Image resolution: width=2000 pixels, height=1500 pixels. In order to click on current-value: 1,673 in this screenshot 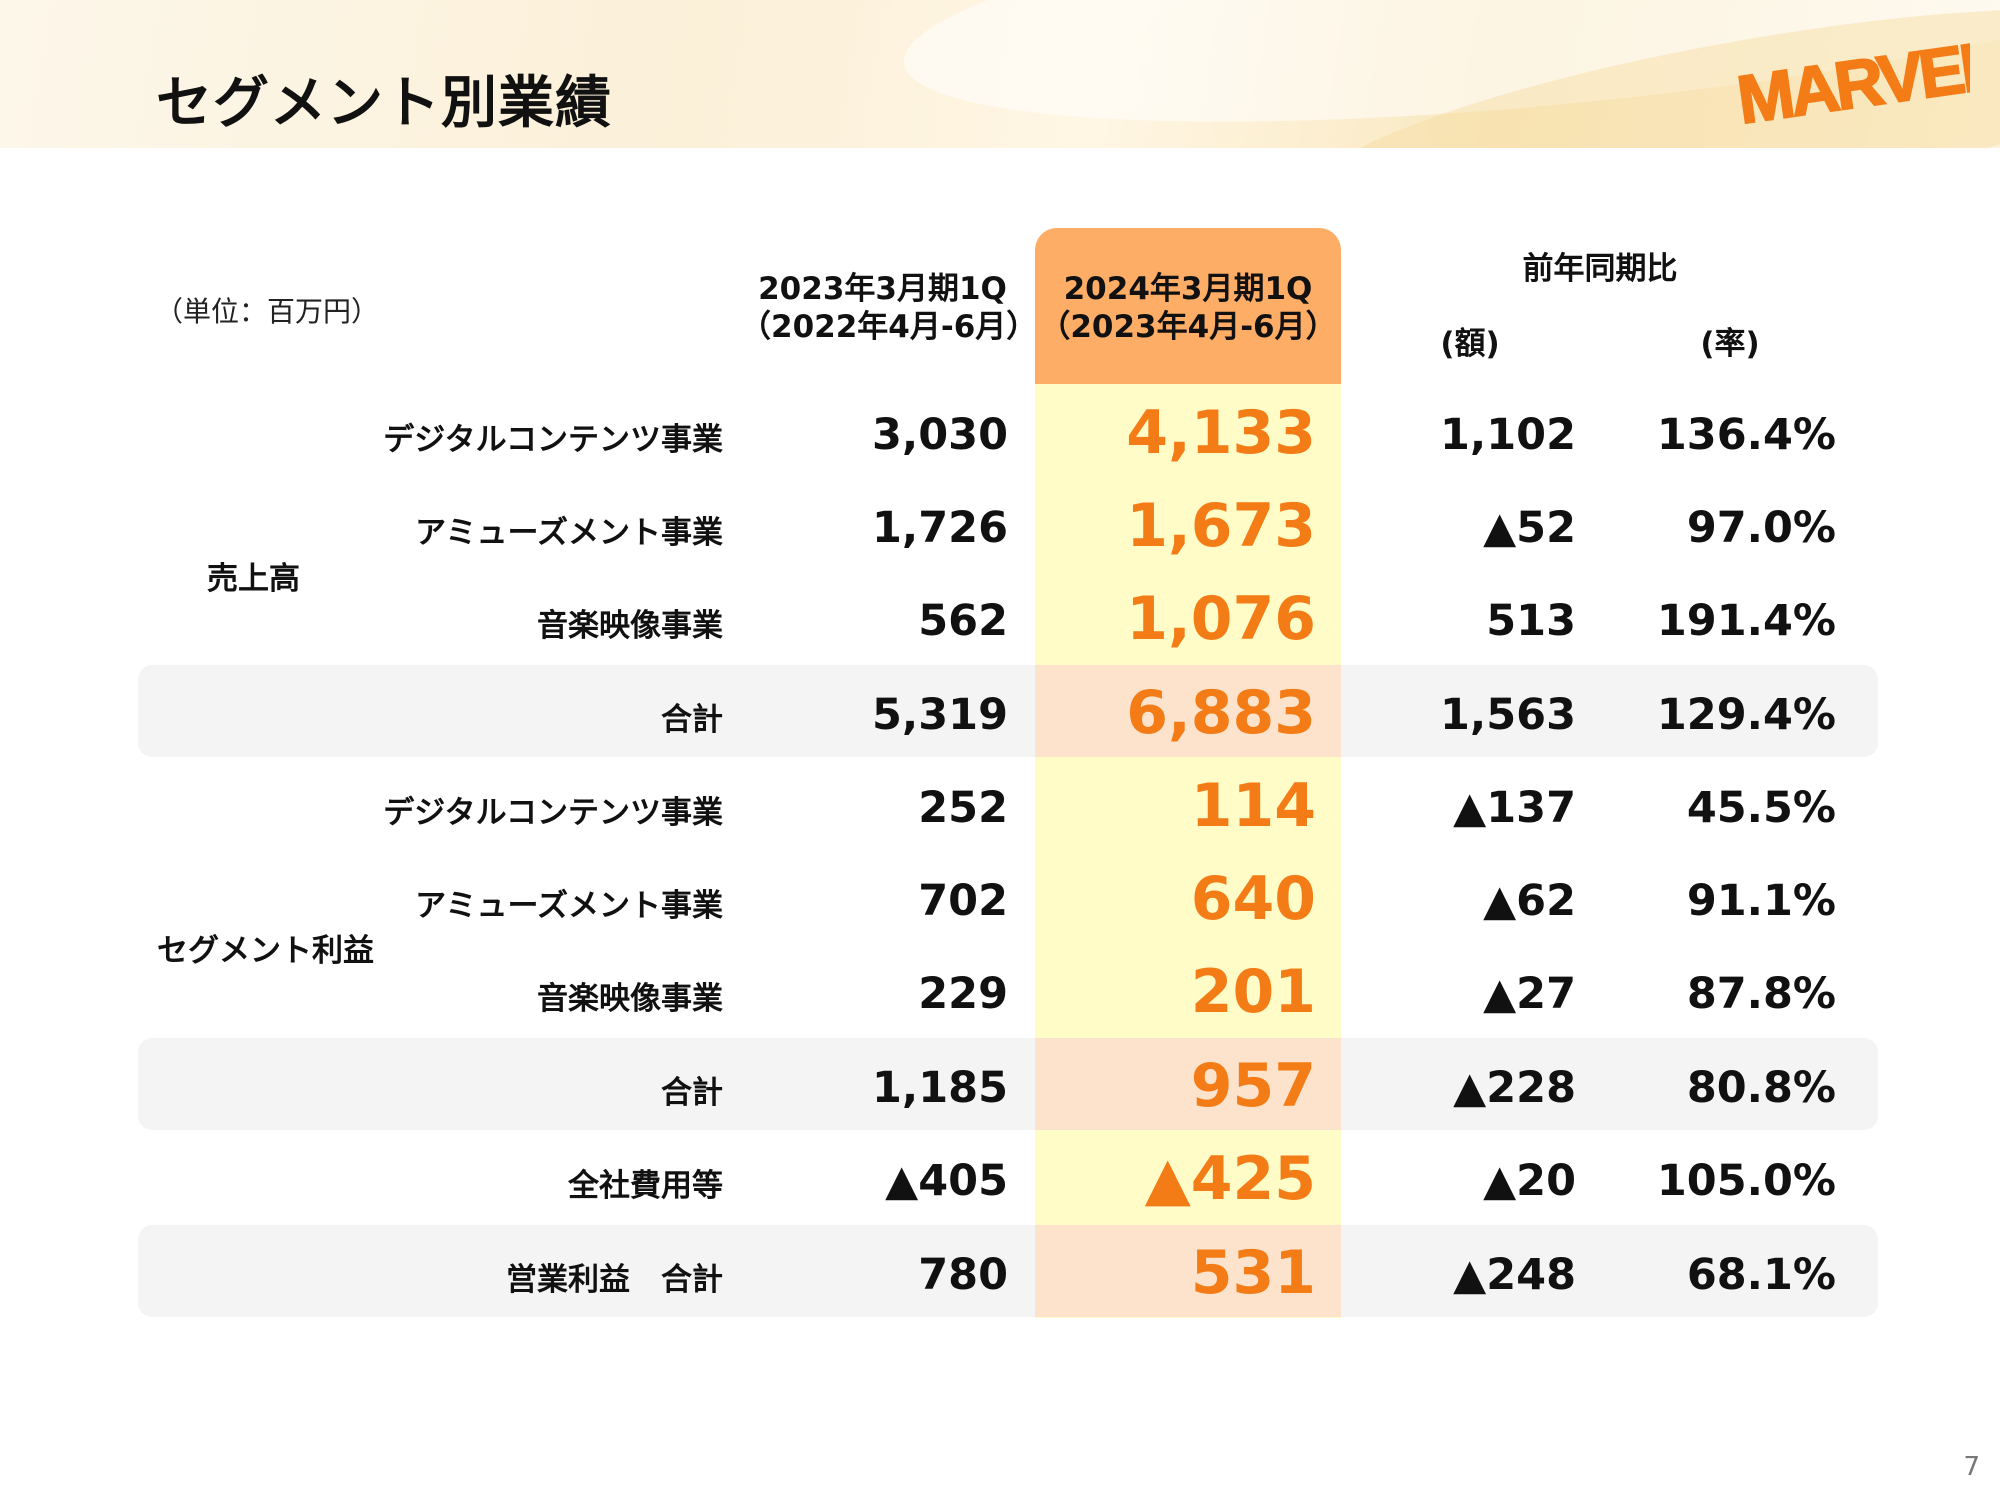, I will do `click(1221, 526)`.